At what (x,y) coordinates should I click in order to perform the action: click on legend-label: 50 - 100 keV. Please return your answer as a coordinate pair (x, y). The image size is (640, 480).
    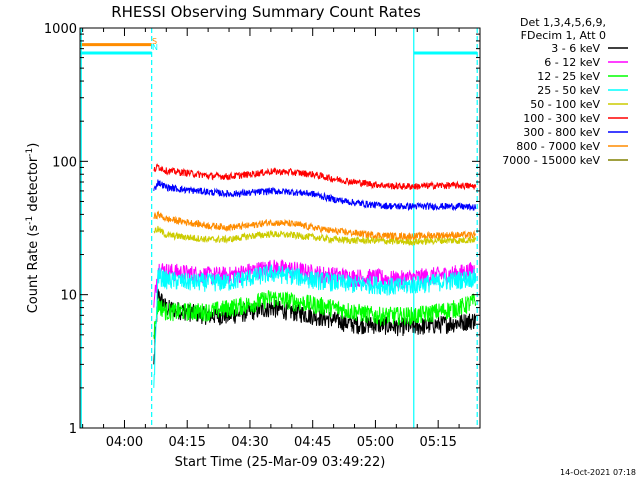
    Looking at the image, I should click on (565, 104).